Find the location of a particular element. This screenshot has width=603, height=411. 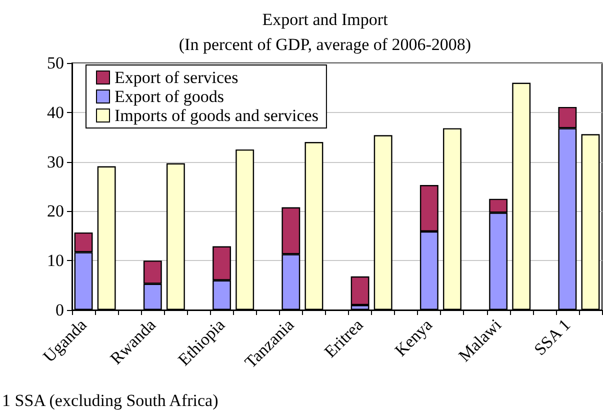

chart-subtitle: (In percent of GDP, average of 2006-2008) is located at coordinates (325, 44).